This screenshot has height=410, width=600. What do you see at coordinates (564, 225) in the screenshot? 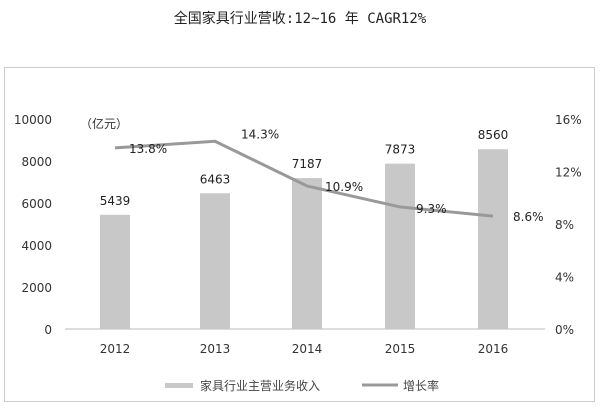
I see `y2-tick-label: 8%` at bounding box center [564, 225].